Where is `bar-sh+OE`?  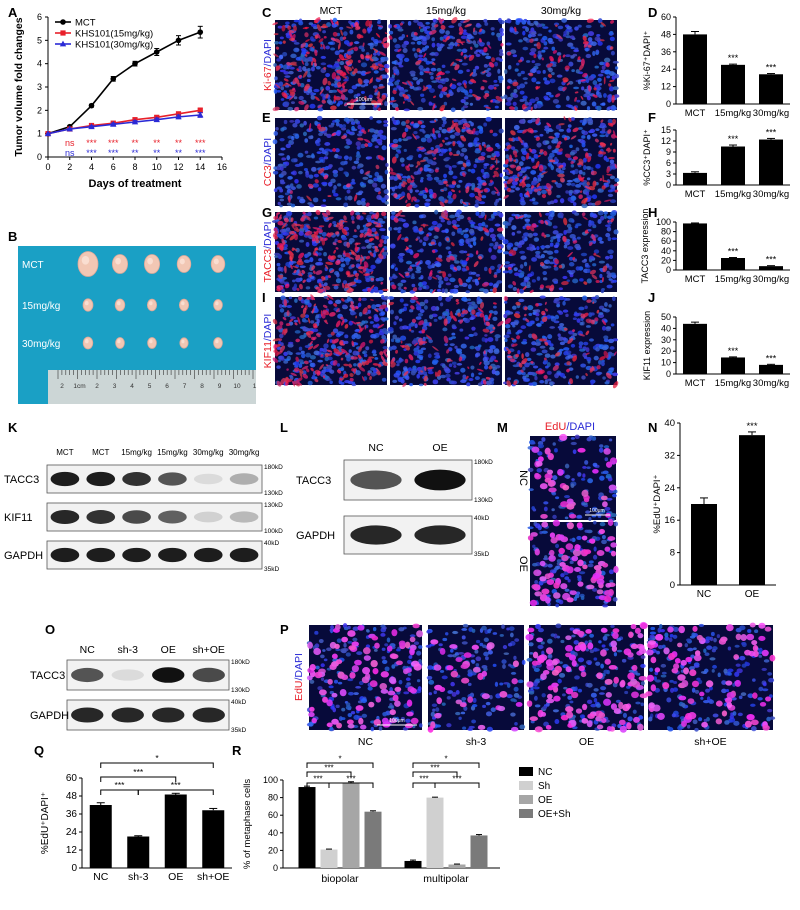
bar-sh+OE is located at coordinates (213, 839).